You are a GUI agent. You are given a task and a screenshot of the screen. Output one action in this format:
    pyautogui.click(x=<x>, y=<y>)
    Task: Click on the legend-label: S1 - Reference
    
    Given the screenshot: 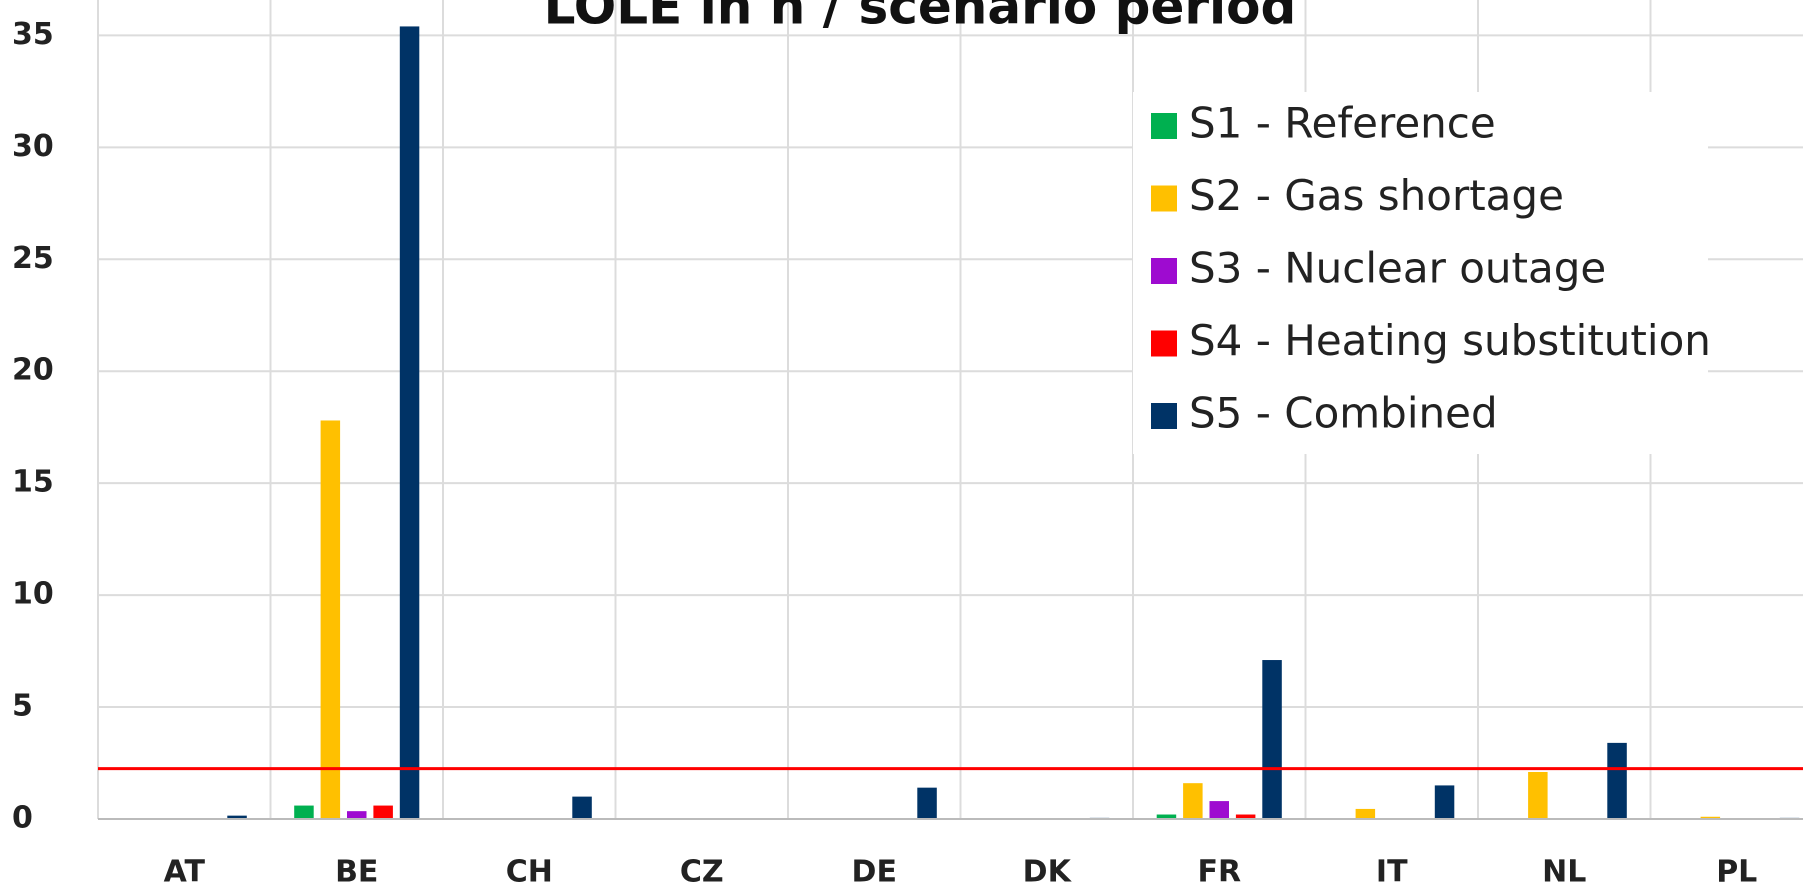 What is the action you would take?
    pyautogui.click(x=1342, y=123)
    